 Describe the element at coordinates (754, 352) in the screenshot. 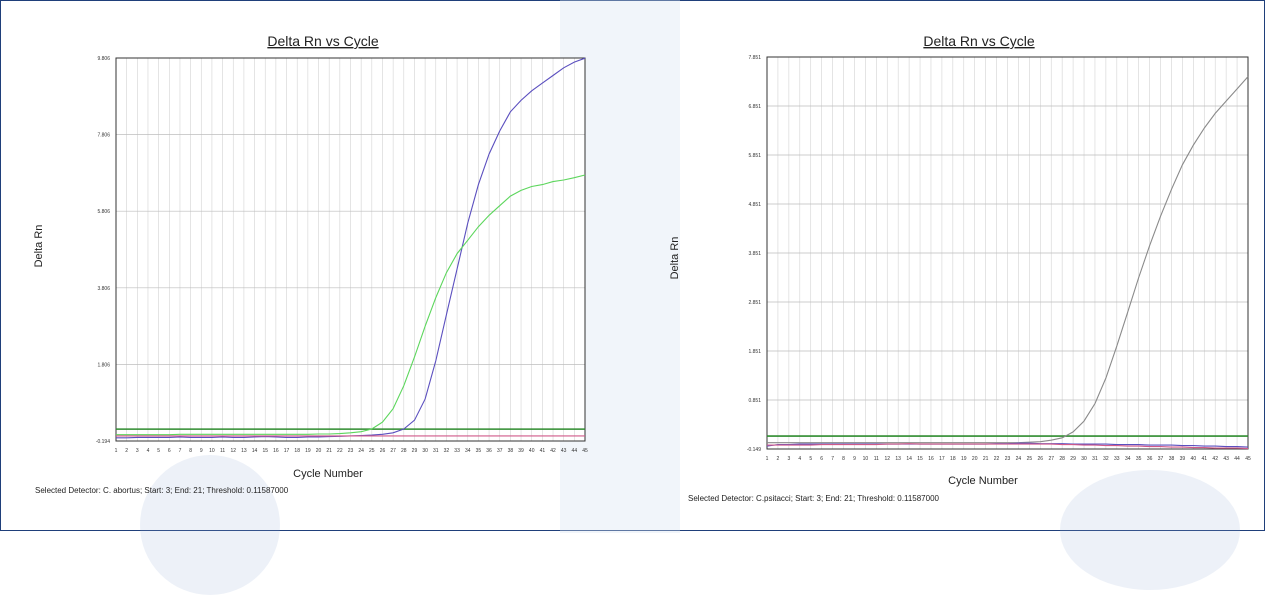

I see `y-tick-label: 1.851` at that location.